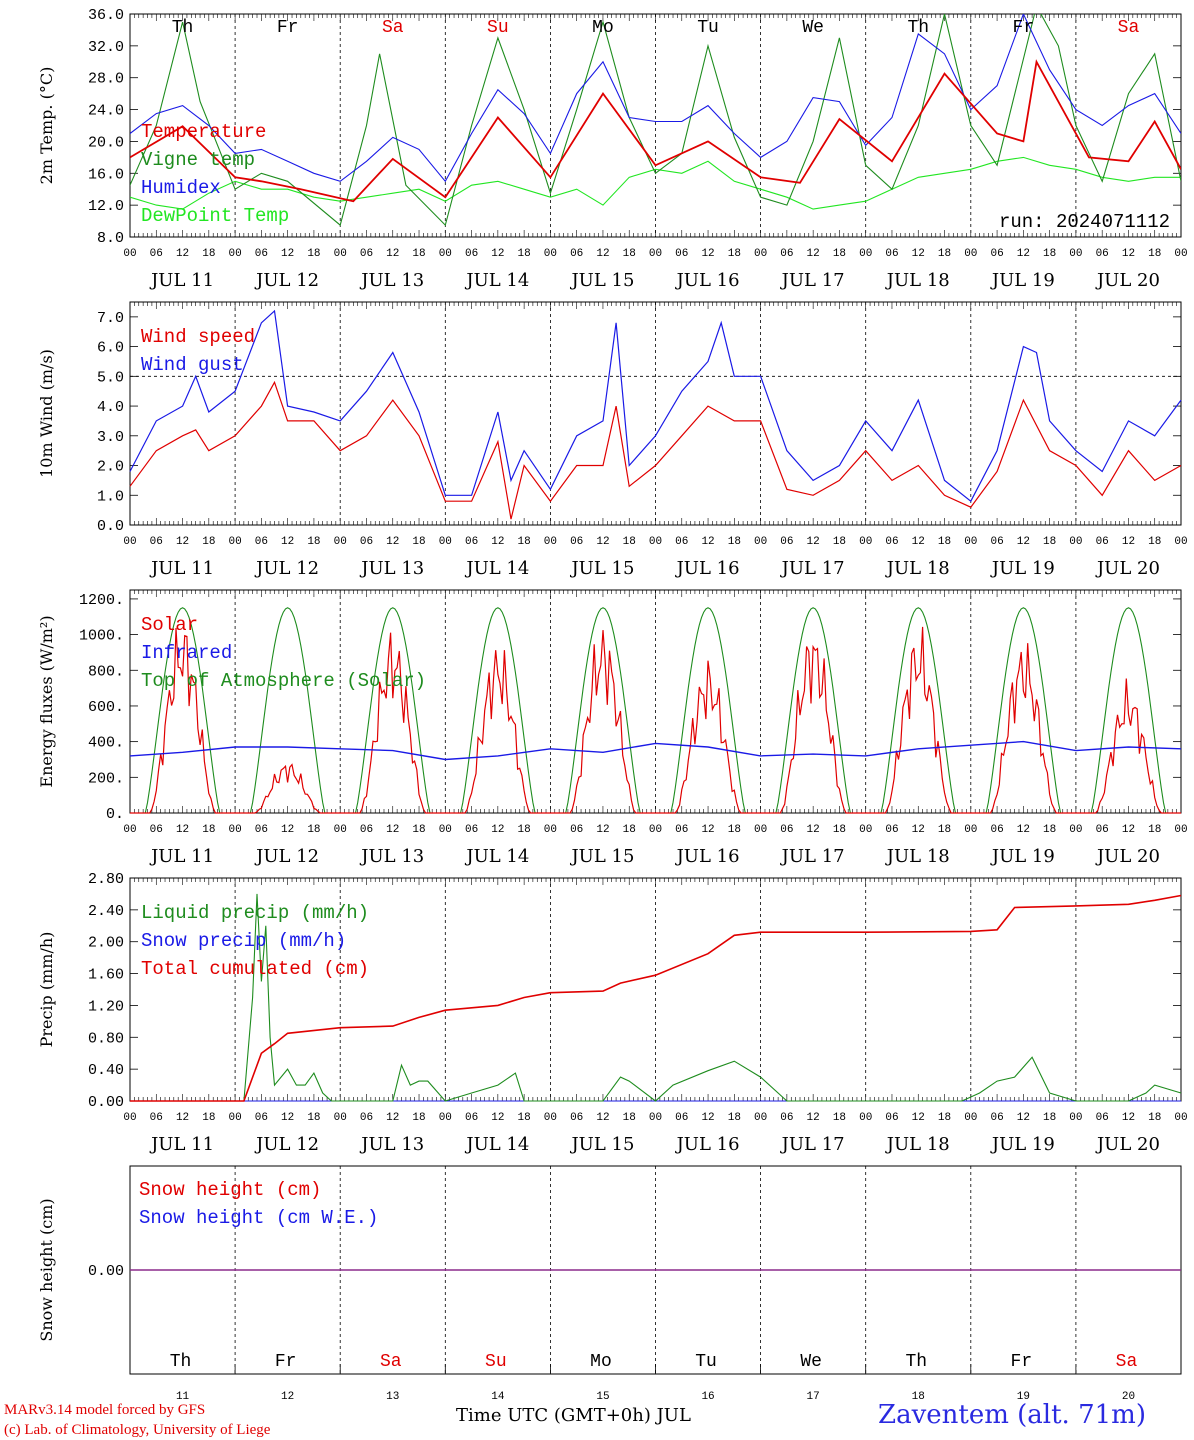 The image size is (1194, 1440). What do you see at coordinates (181, 188) in the screenshot?
I see `legend-entry: Humidex` at bounding box center [181, 188].